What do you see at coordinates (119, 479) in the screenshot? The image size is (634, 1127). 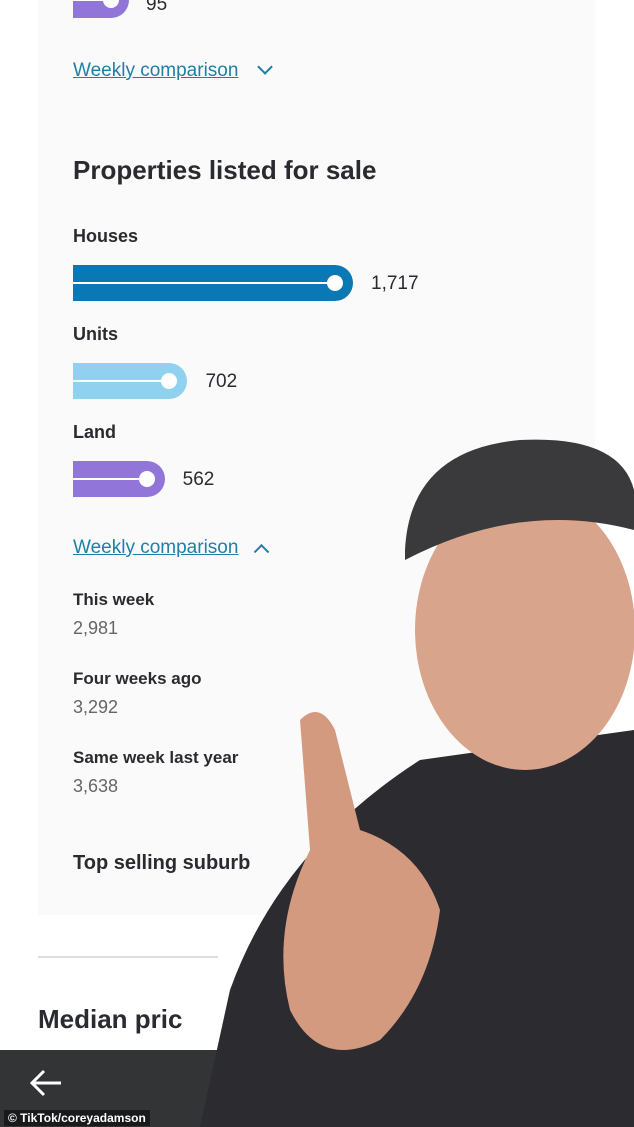 I see `land-bar` at bounding box center [119, 479].